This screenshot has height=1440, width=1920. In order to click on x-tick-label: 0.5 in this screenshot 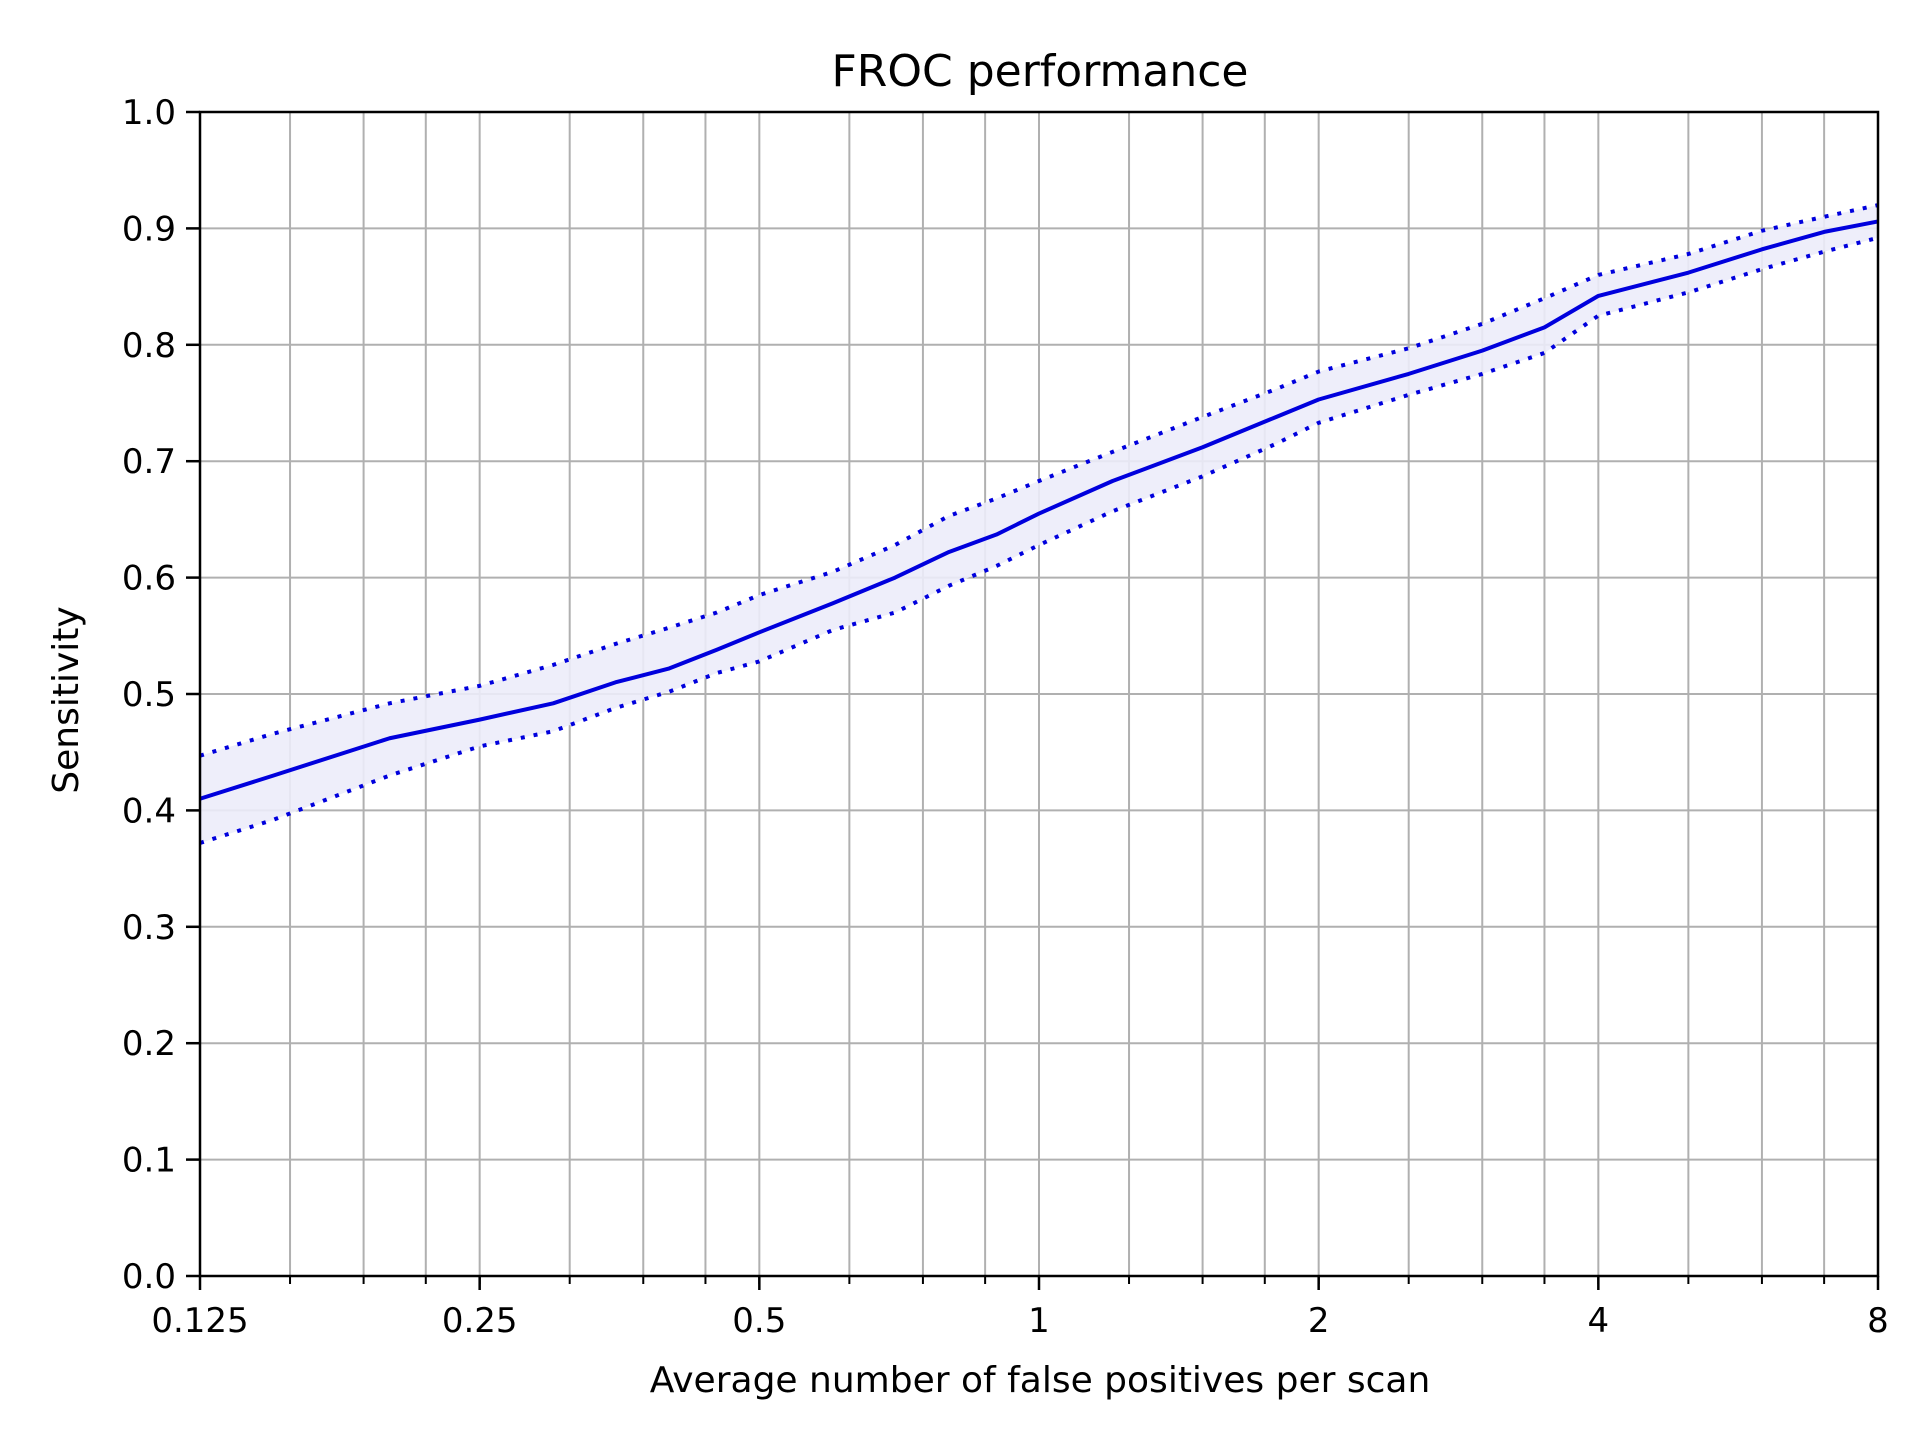, I will do `click(759, 1321)`.